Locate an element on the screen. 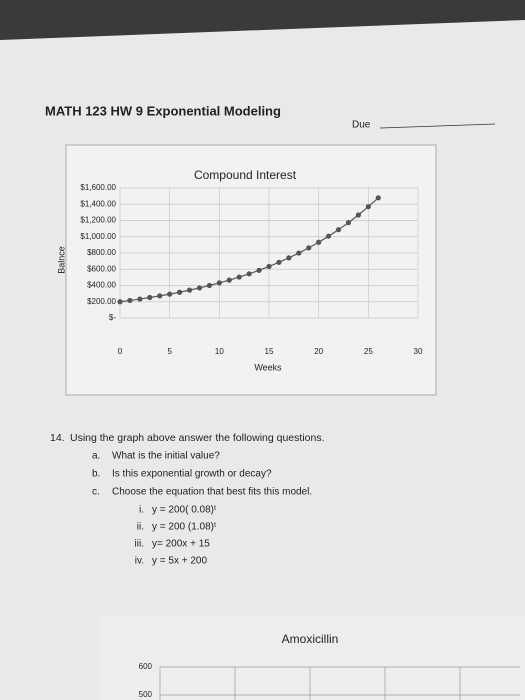 The height and width of the screenshot is (700, 525). x-tick-label: 0 is located at coordinates (120, 351).